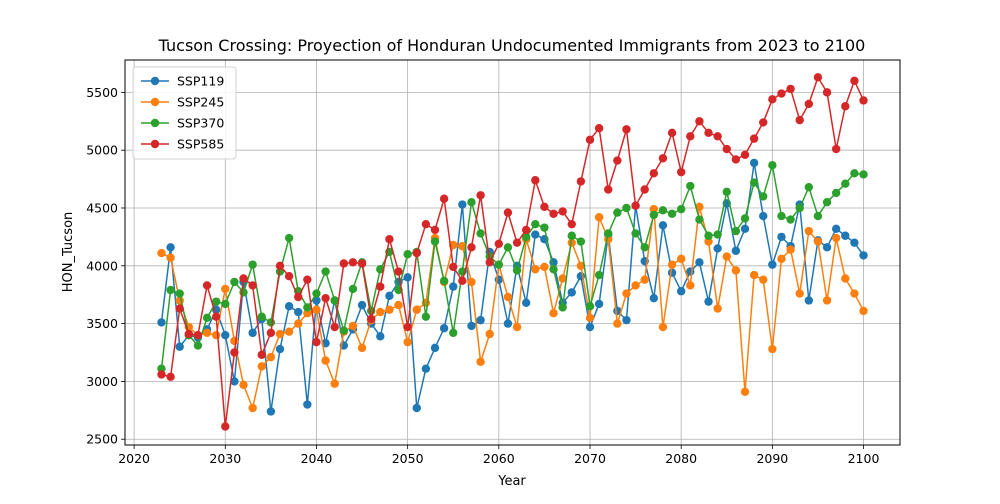 This screenshot has width=1000, height=504. Describe the element at coordinates (134, 458) in the screenshot. I see `x-tick-label: 2020` at that location.